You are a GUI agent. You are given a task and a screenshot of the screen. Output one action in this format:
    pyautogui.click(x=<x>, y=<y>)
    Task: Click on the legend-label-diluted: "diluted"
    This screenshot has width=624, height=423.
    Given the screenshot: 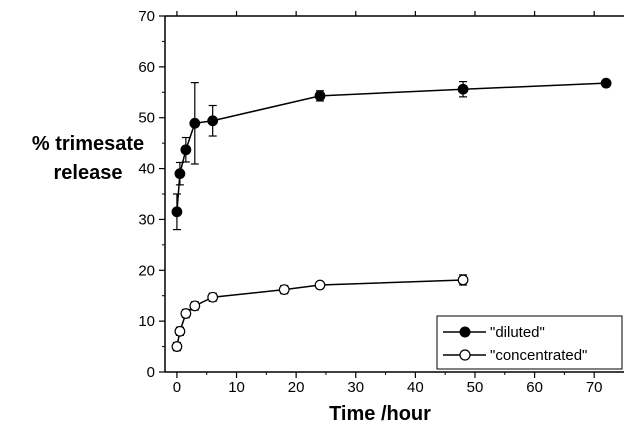 What is the action you would take?
    pyautogui.click(x=517, y=332)
    